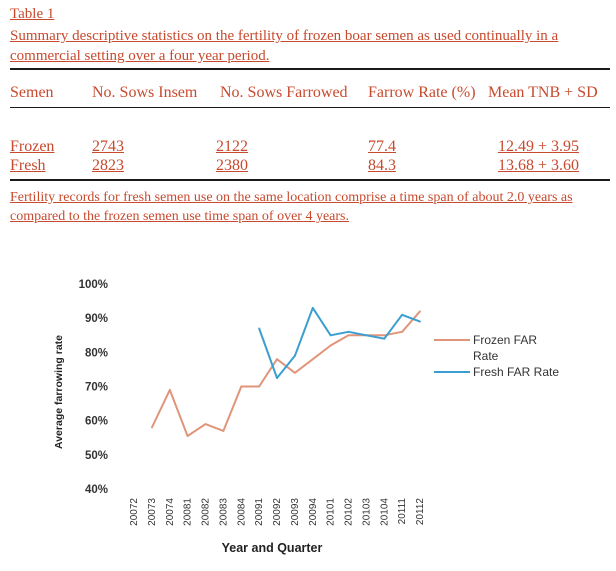 The width and height of the screenshot is (616, 571). I want to click on legend-frozen-label-1: Frozen FAR, so click(505, 340).